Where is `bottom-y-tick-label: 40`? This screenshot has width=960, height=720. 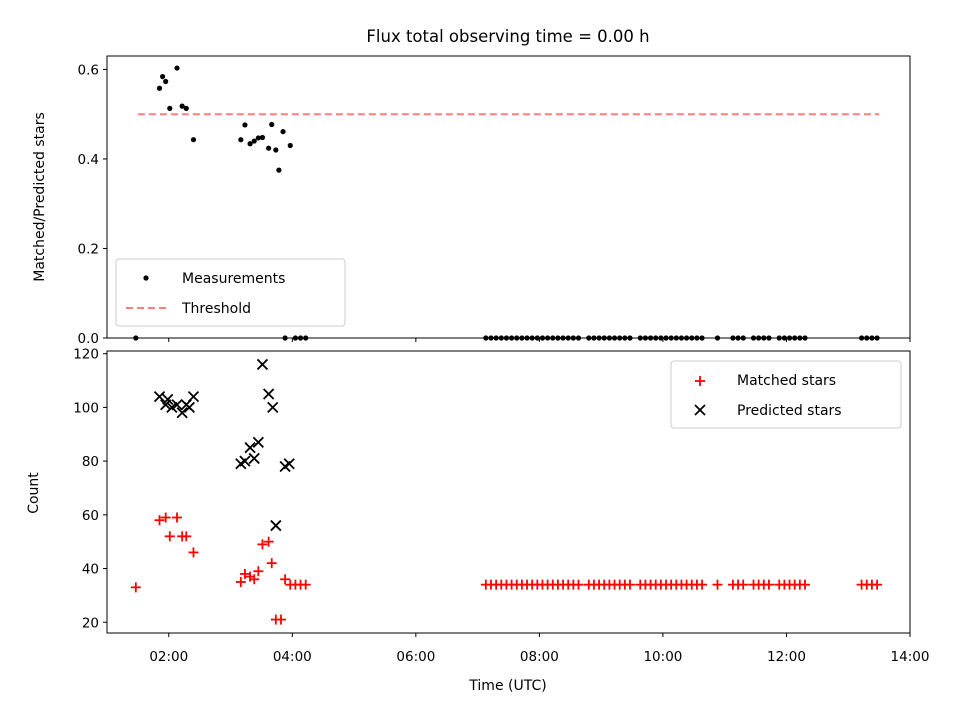 bottom-y-tick-label: 40 is located at coordinates (90, 570).